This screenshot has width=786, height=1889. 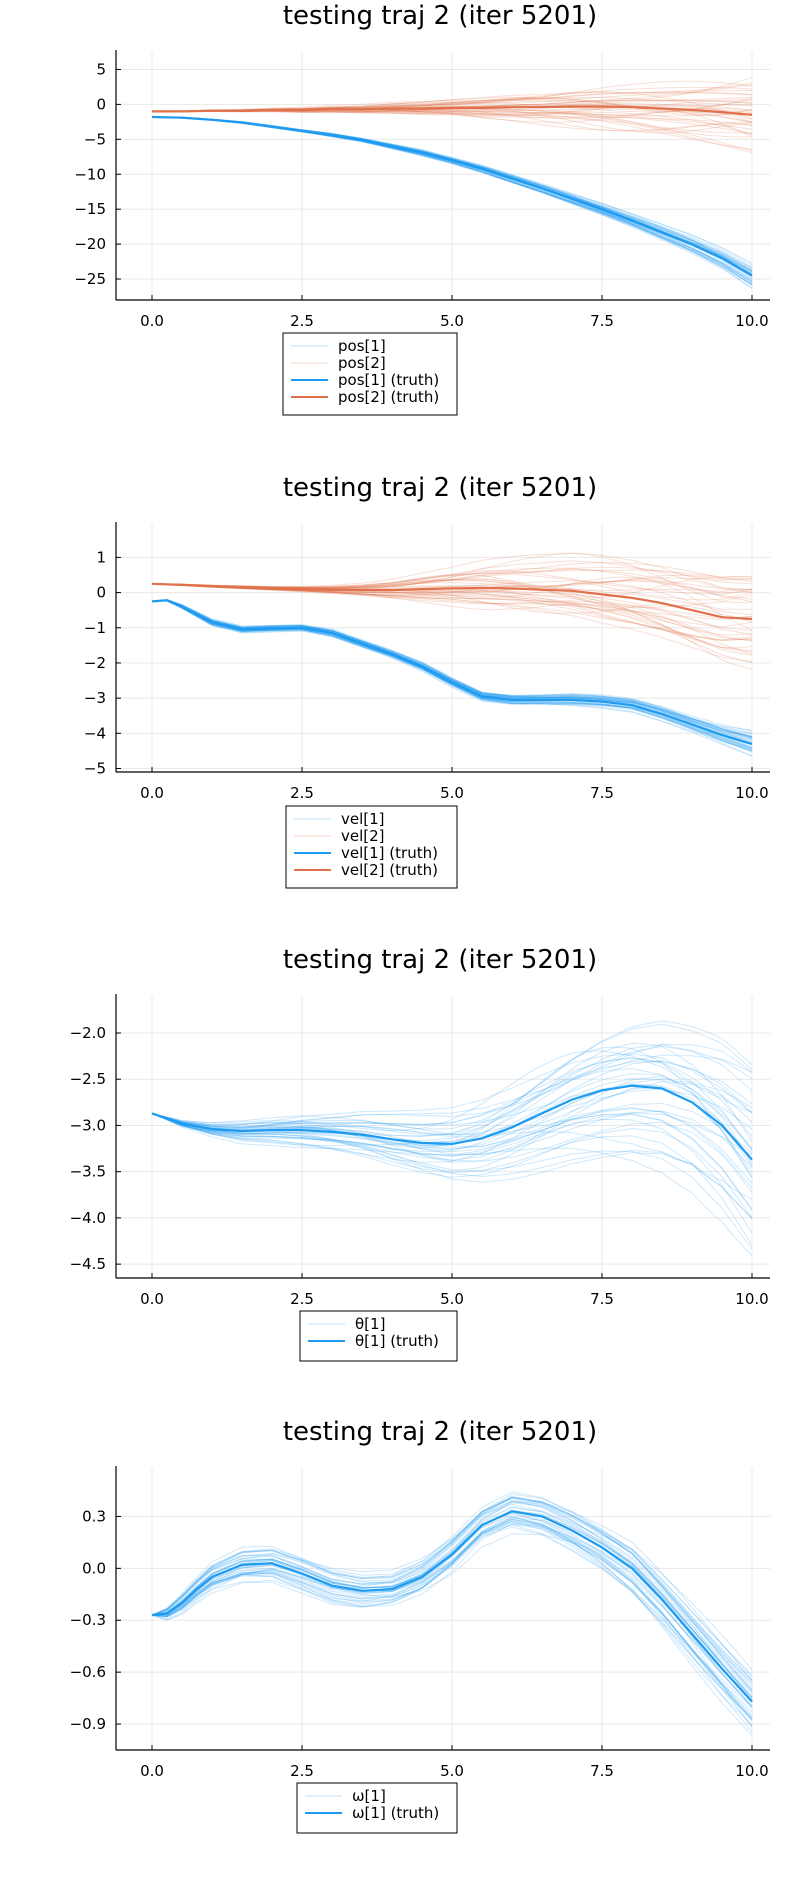 What do you see at coordinates (363, 836) in the screenshot?
I see `legend-label: vel[2]` at bounding box center [363, 836].